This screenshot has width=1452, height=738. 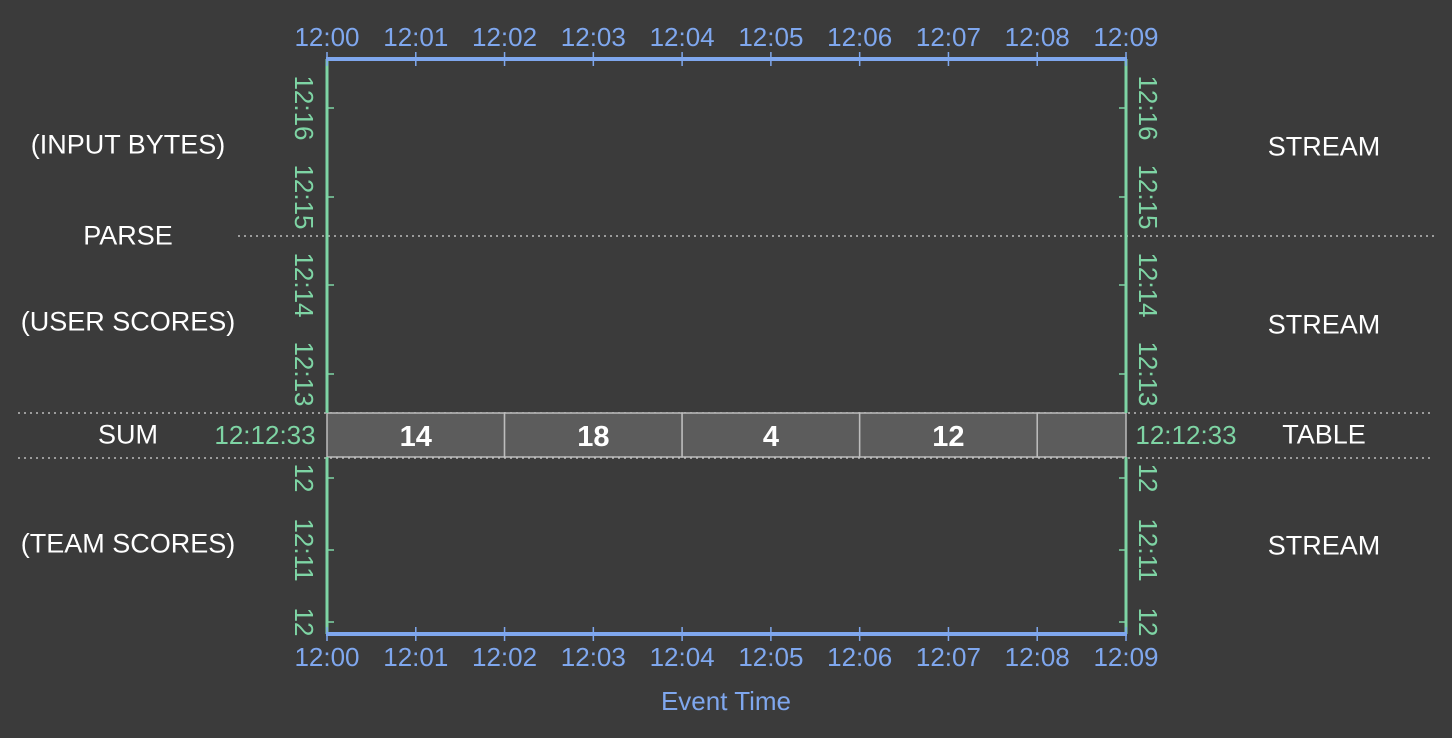 I want to click on table-value: 12, so click(x=948, y=437).